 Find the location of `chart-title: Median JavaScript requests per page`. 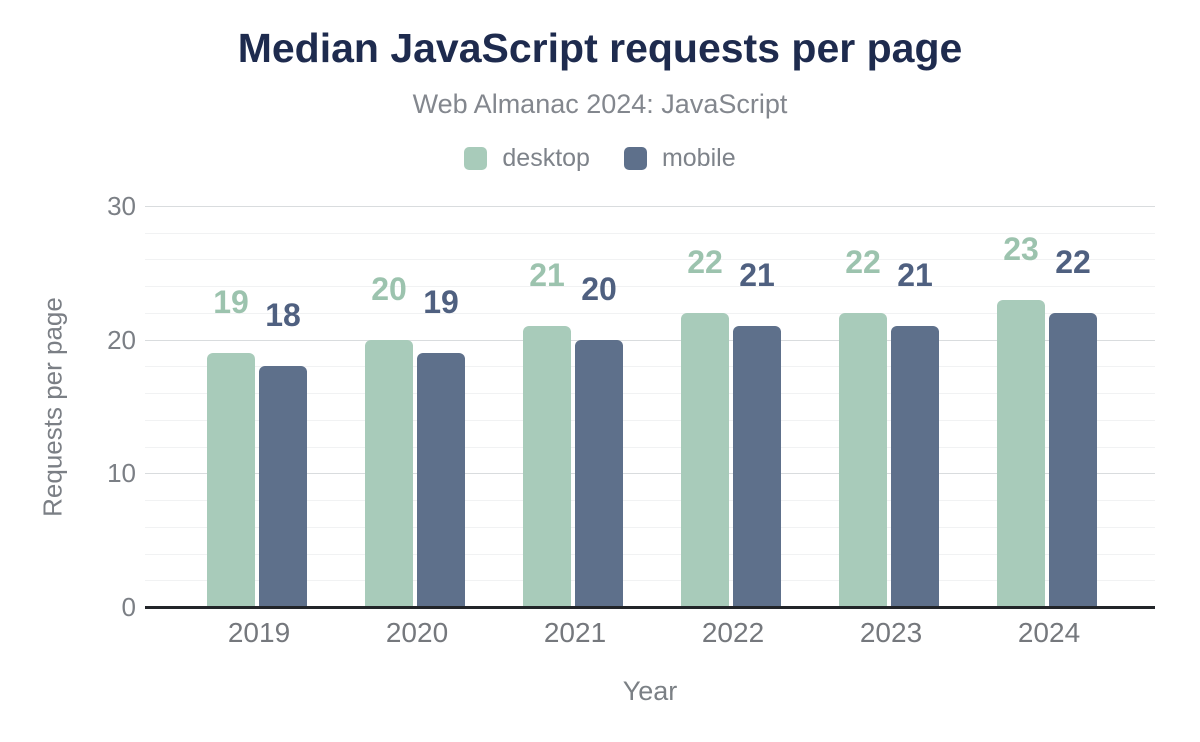

chart-title: Median JavaScript requests per page is located at coordinates (600, 48).